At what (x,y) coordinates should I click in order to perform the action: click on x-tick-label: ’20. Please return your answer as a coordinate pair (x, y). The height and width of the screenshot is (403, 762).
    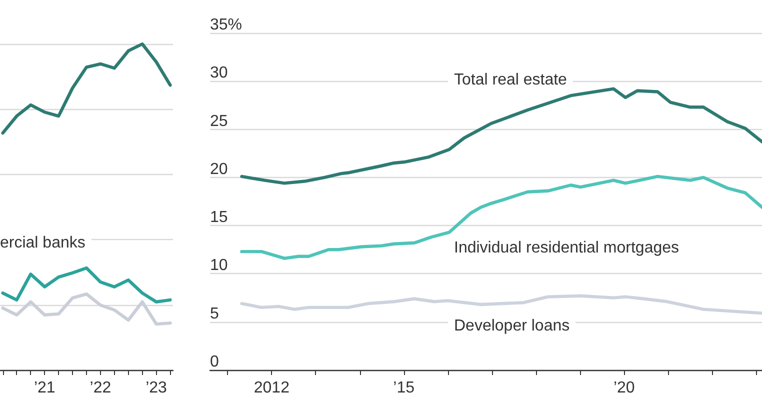
    Looking at the image, I should click on (624, 388).